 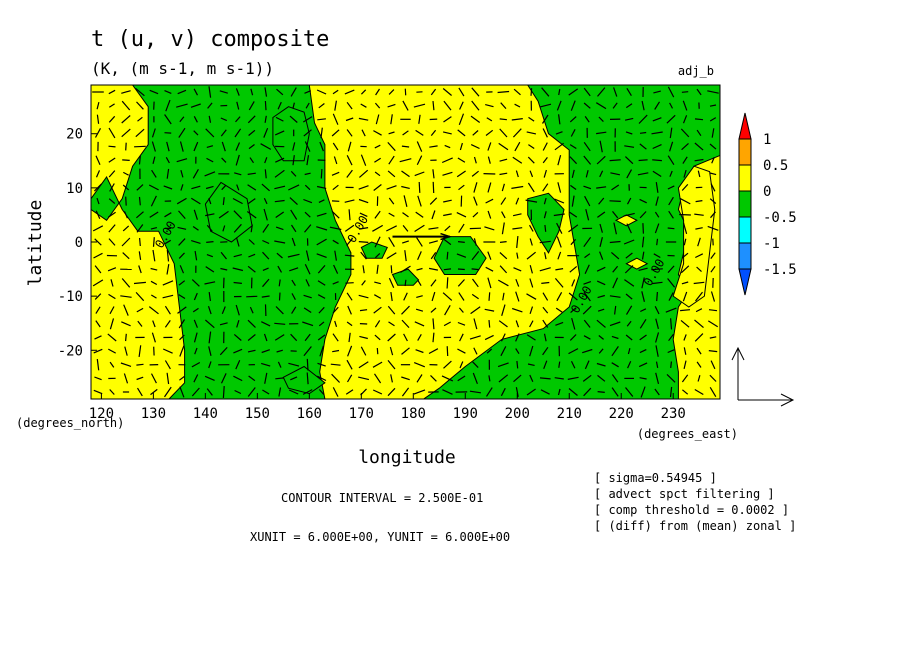 What do you see at coordinates (74, 135) in the screenshot?
I see `y-tick-label: 20` at bounding box center [74, 135].